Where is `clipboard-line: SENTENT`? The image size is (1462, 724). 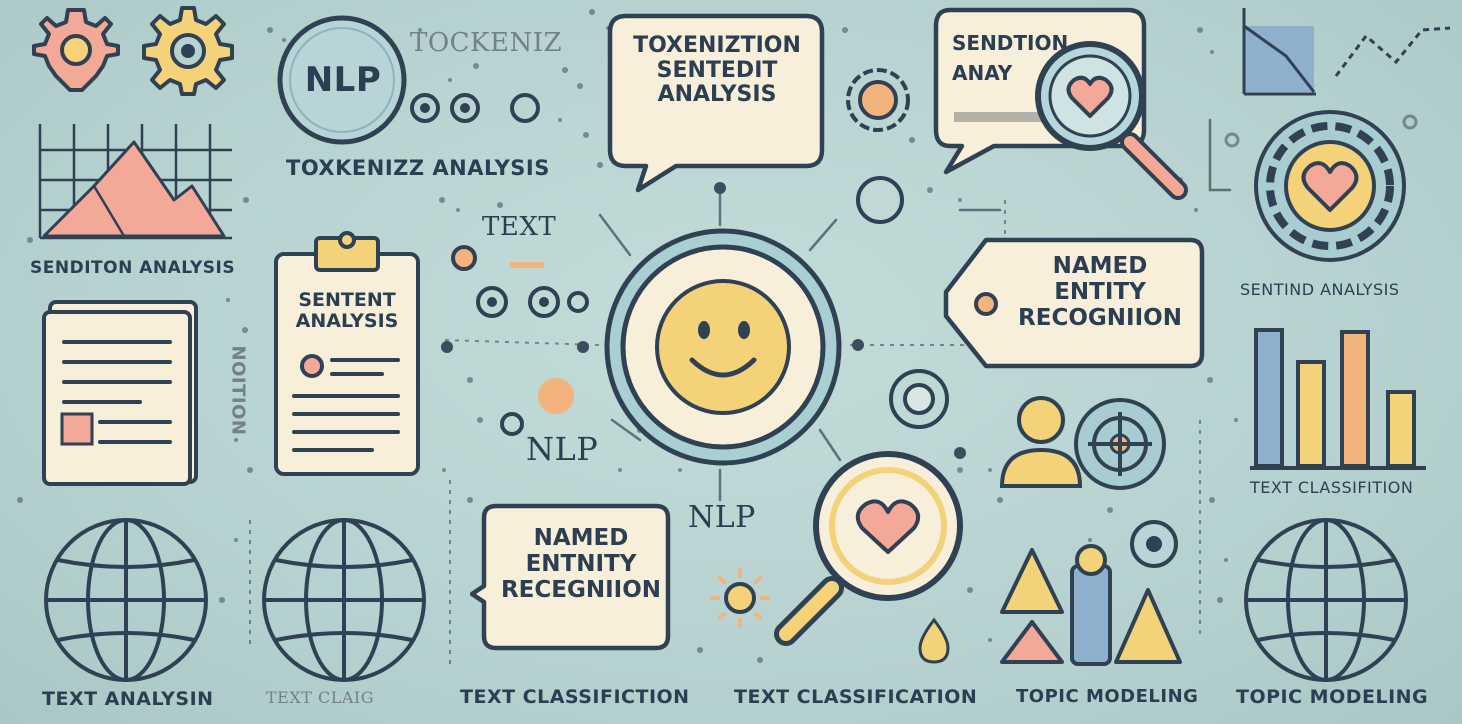
clipboard-line: SENTENT is located at coordinates (347, 300).